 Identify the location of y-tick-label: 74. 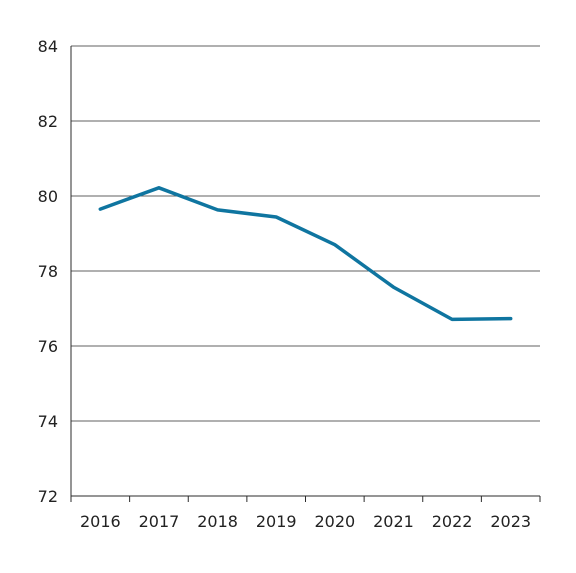
(48, 421).